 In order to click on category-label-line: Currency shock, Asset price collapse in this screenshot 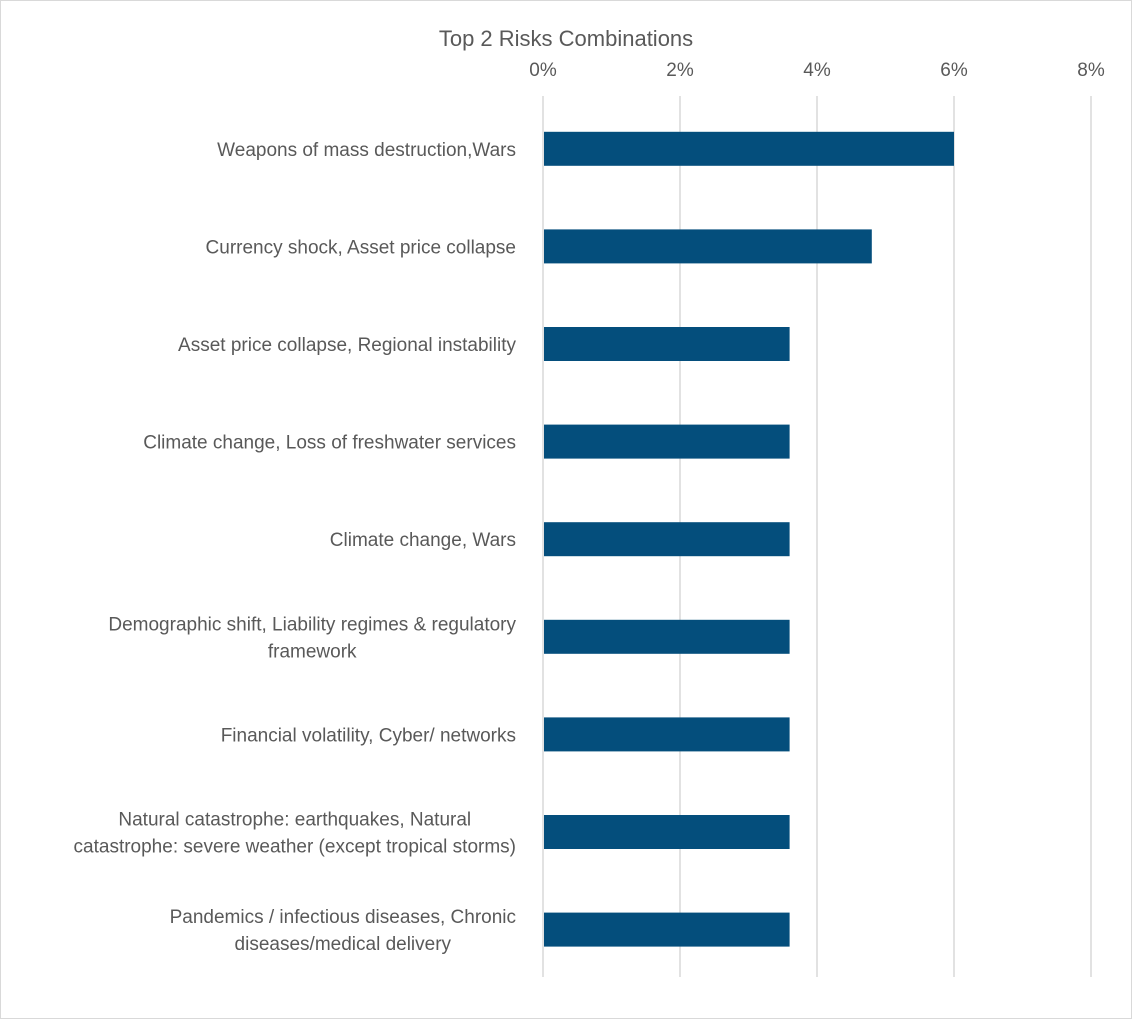, I will do `click(361, 247)`.